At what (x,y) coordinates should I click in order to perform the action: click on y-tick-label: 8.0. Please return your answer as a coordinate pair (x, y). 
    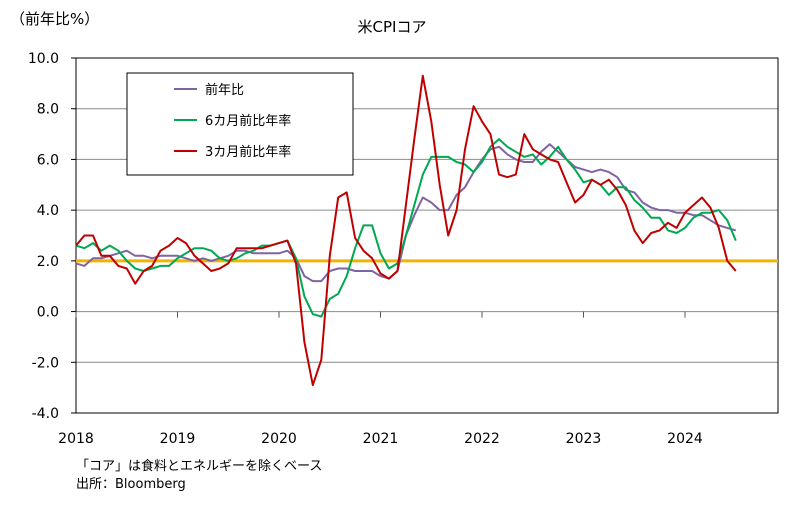
    Looking at the image, I should click on (48, 110).